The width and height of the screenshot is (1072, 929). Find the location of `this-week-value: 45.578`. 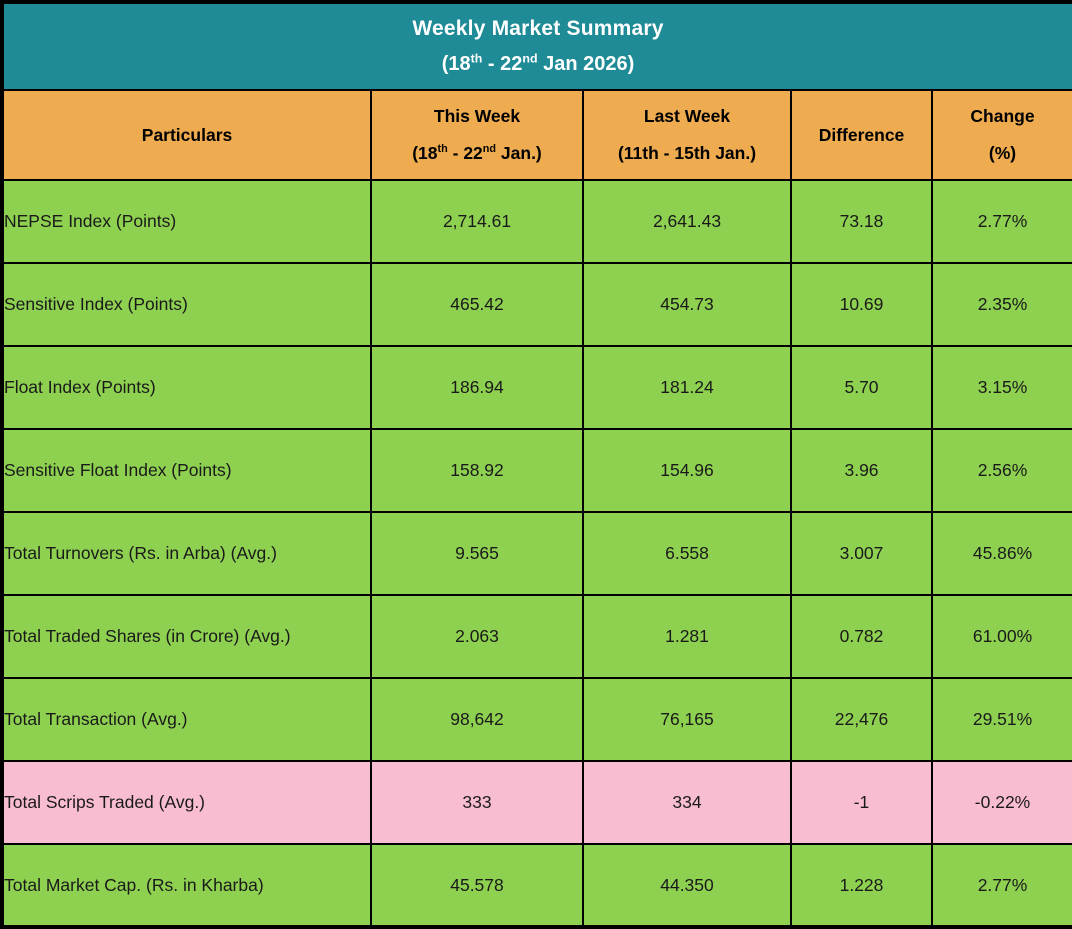

this-week-value: 45.578 is located at coordinates (477, 885).